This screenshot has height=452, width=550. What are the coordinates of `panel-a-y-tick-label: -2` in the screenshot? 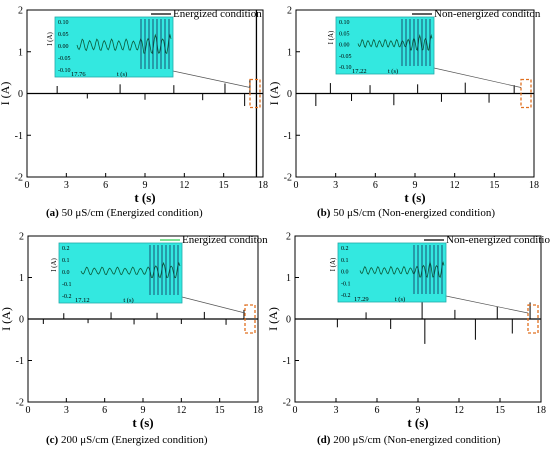 It's located at (19, 178).